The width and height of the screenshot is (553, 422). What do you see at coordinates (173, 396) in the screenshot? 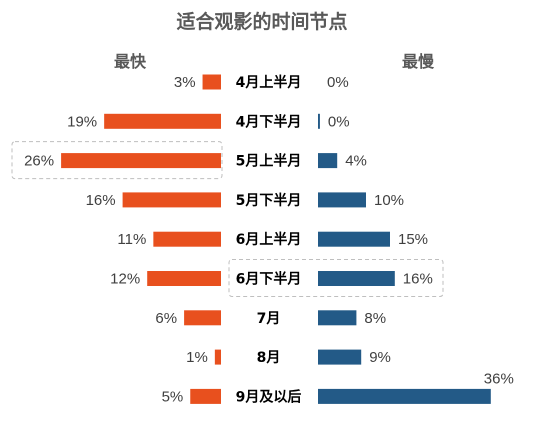
I see `fastest-value-label: 5%` at bounding box center [173, 396].